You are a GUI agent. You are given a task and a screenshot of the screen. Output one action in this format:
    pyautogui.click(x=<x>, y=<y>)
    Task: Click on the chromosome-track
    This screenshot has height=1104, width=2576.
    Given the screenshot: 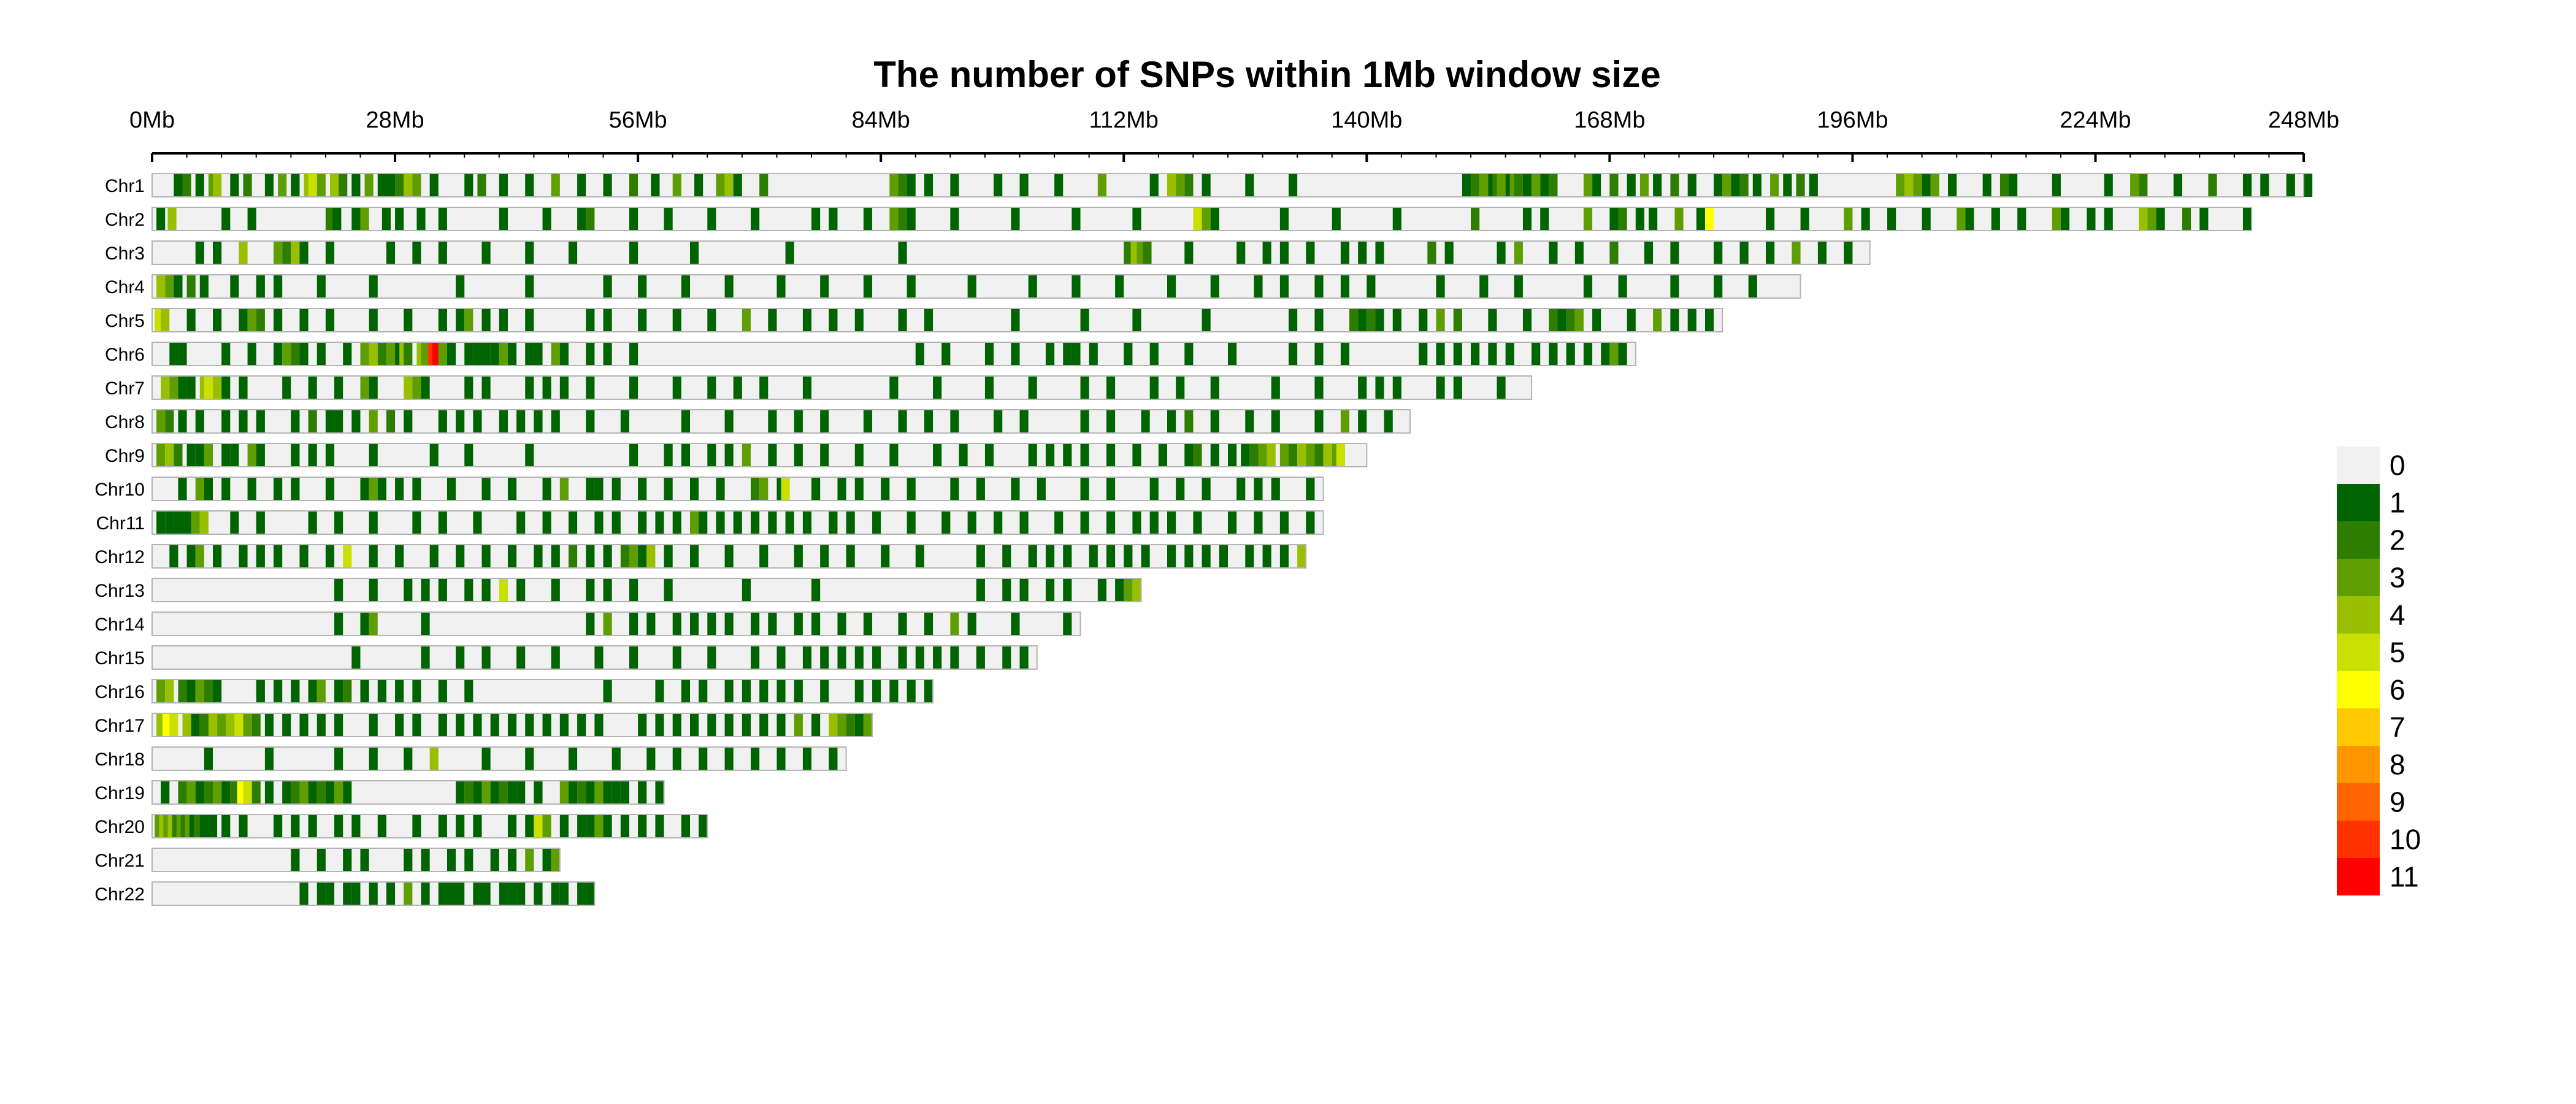 What is the action you would take?
    pyautogui.click(x=1228, y=185)
    